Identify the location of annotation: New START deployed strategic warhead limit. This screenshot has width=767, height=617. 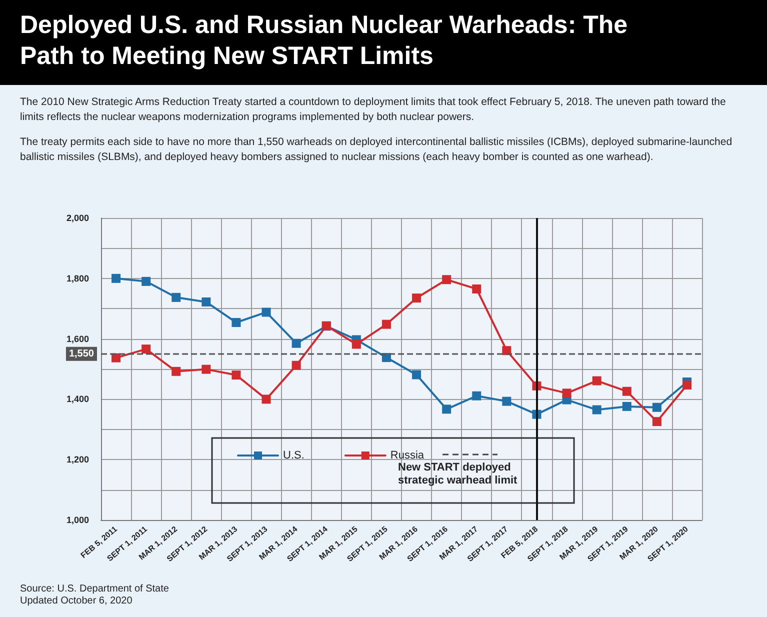
(458, 474).